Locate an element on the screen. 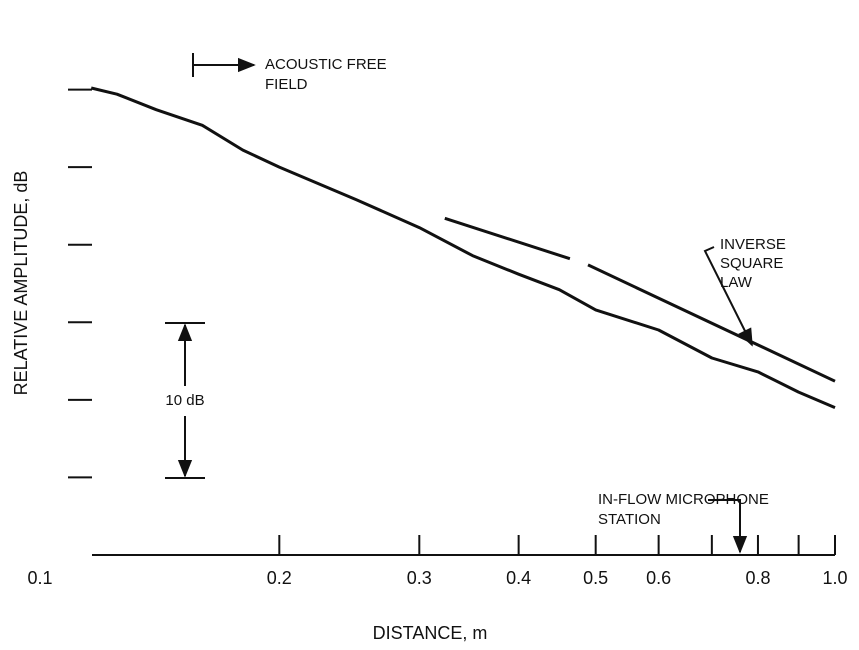 This screenshot has height=650, width=859. annotation: STATION is located at coordinates (629, 519).